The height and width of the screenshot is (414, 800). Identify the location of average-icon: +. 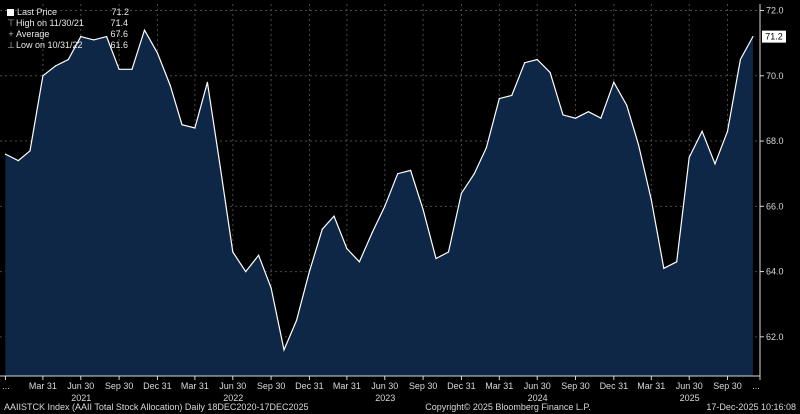
(11, 34).